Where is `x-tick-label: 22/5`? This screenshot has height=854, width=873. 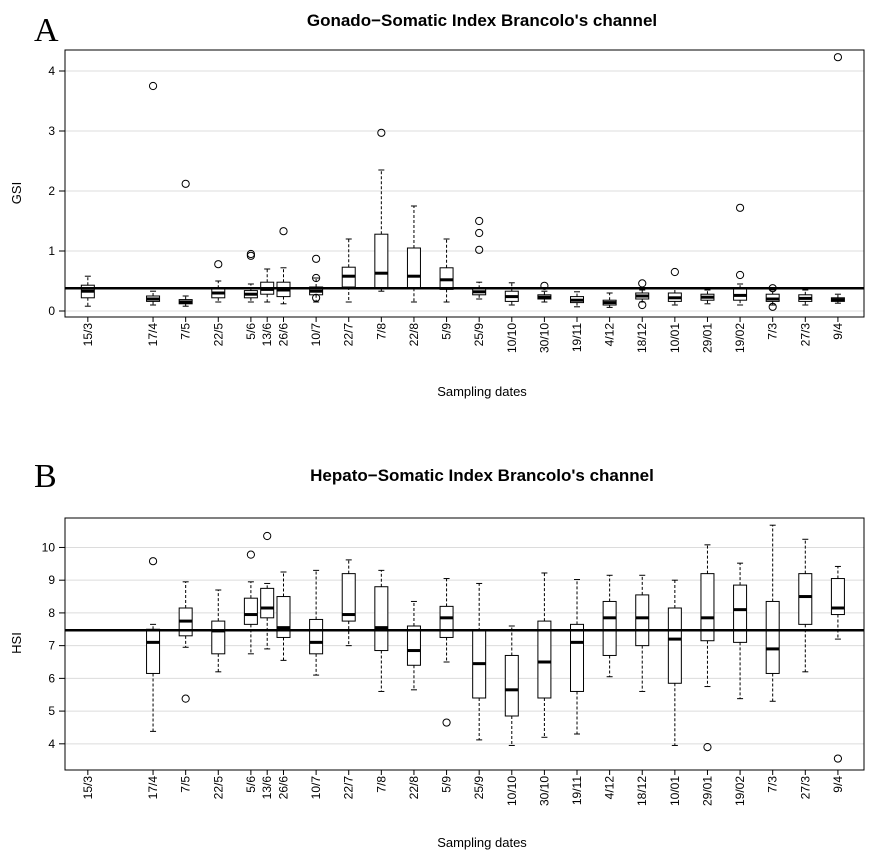 x-tick-label: 22/5 is located at coordinates (218, 335).